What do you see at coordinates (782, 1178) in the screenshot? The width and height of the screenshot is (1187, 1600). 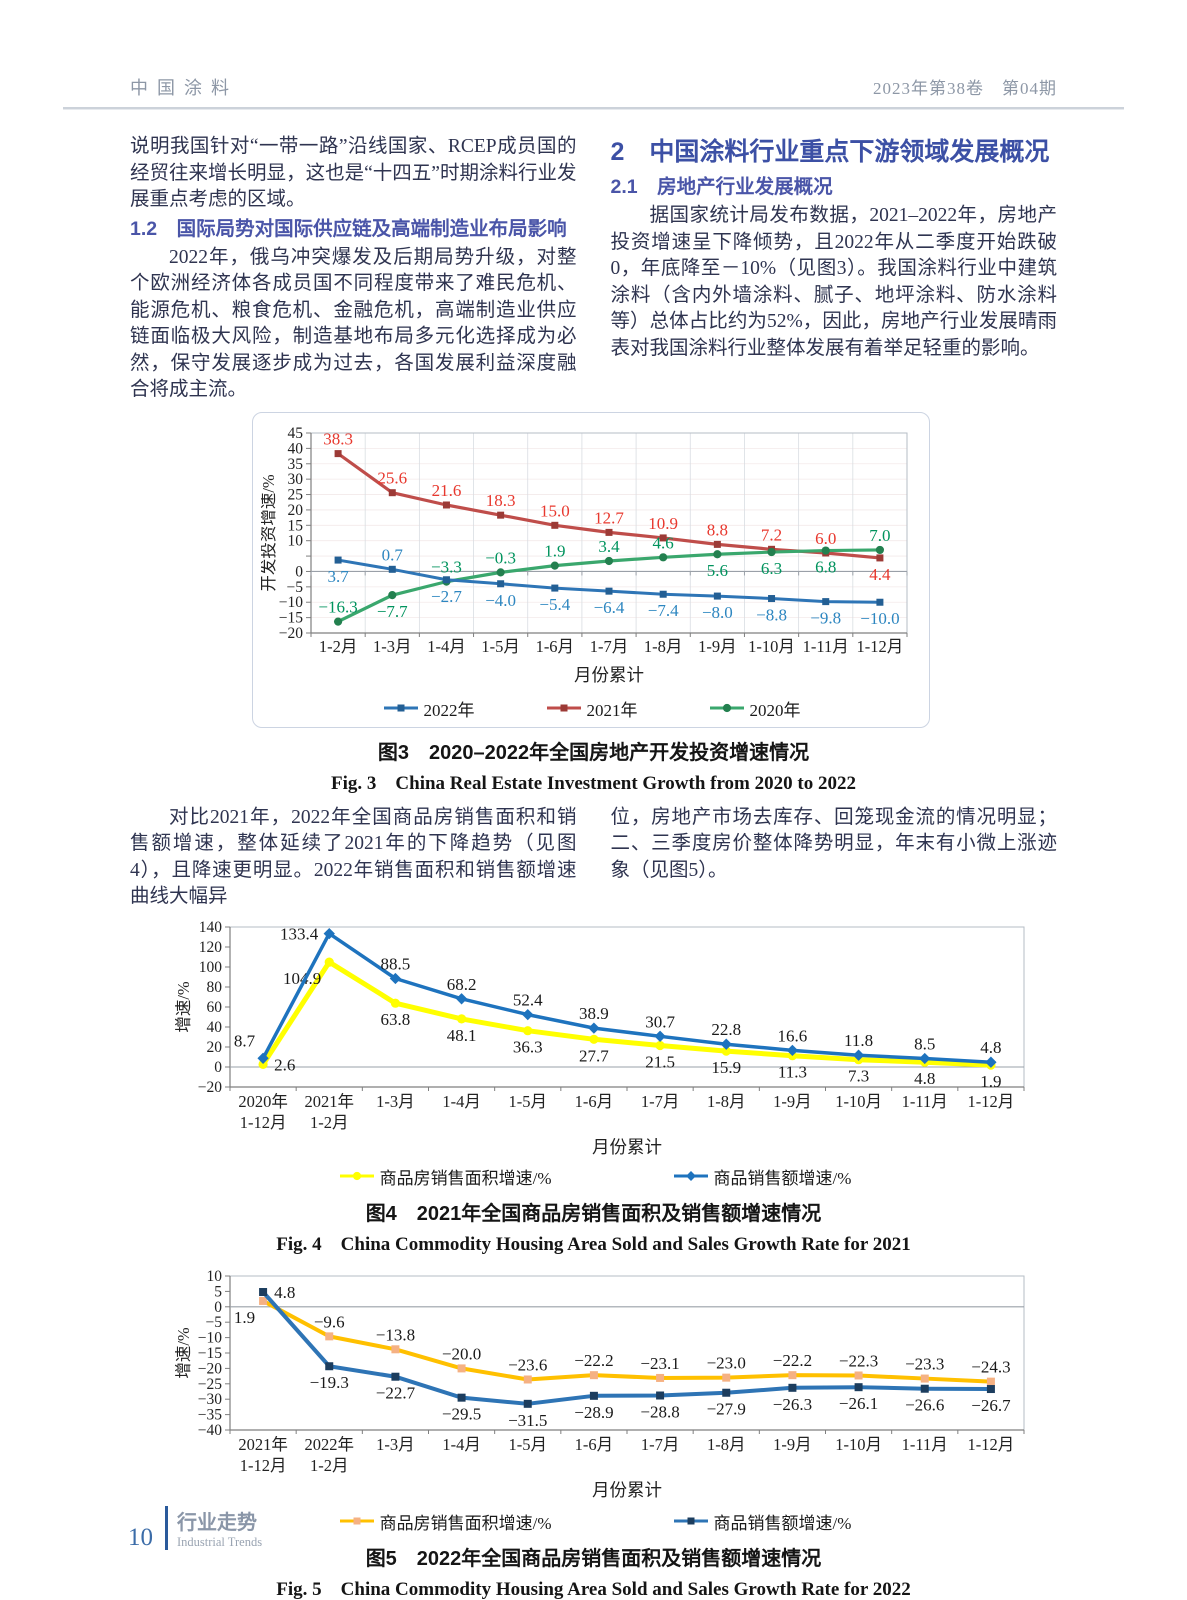 I see `legend-label: 商品销售额增速/%` at bounding box center [782, 1178].